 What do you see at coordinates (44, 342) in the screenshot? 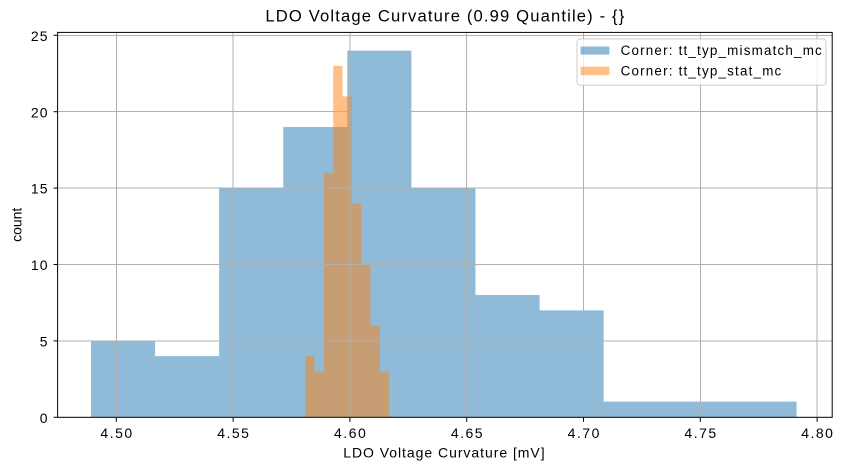
I see `svg-text: 5` at bounding box center [44, 342].